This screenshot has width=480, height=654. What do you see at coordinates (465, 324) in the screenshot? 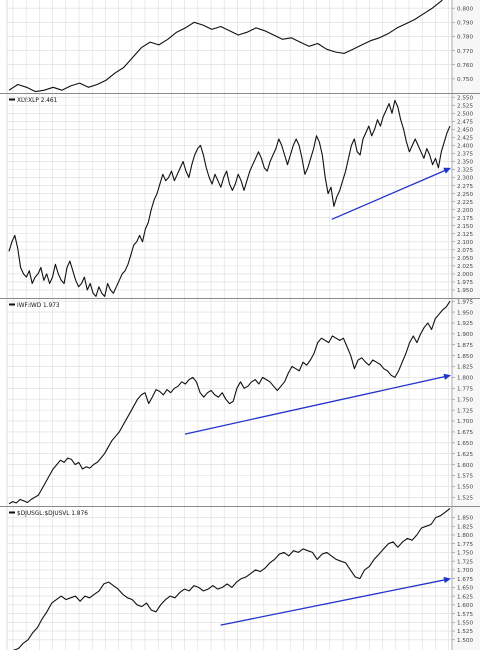
I see `y-tick-label: 1.925` at bounding box center [465, 324].